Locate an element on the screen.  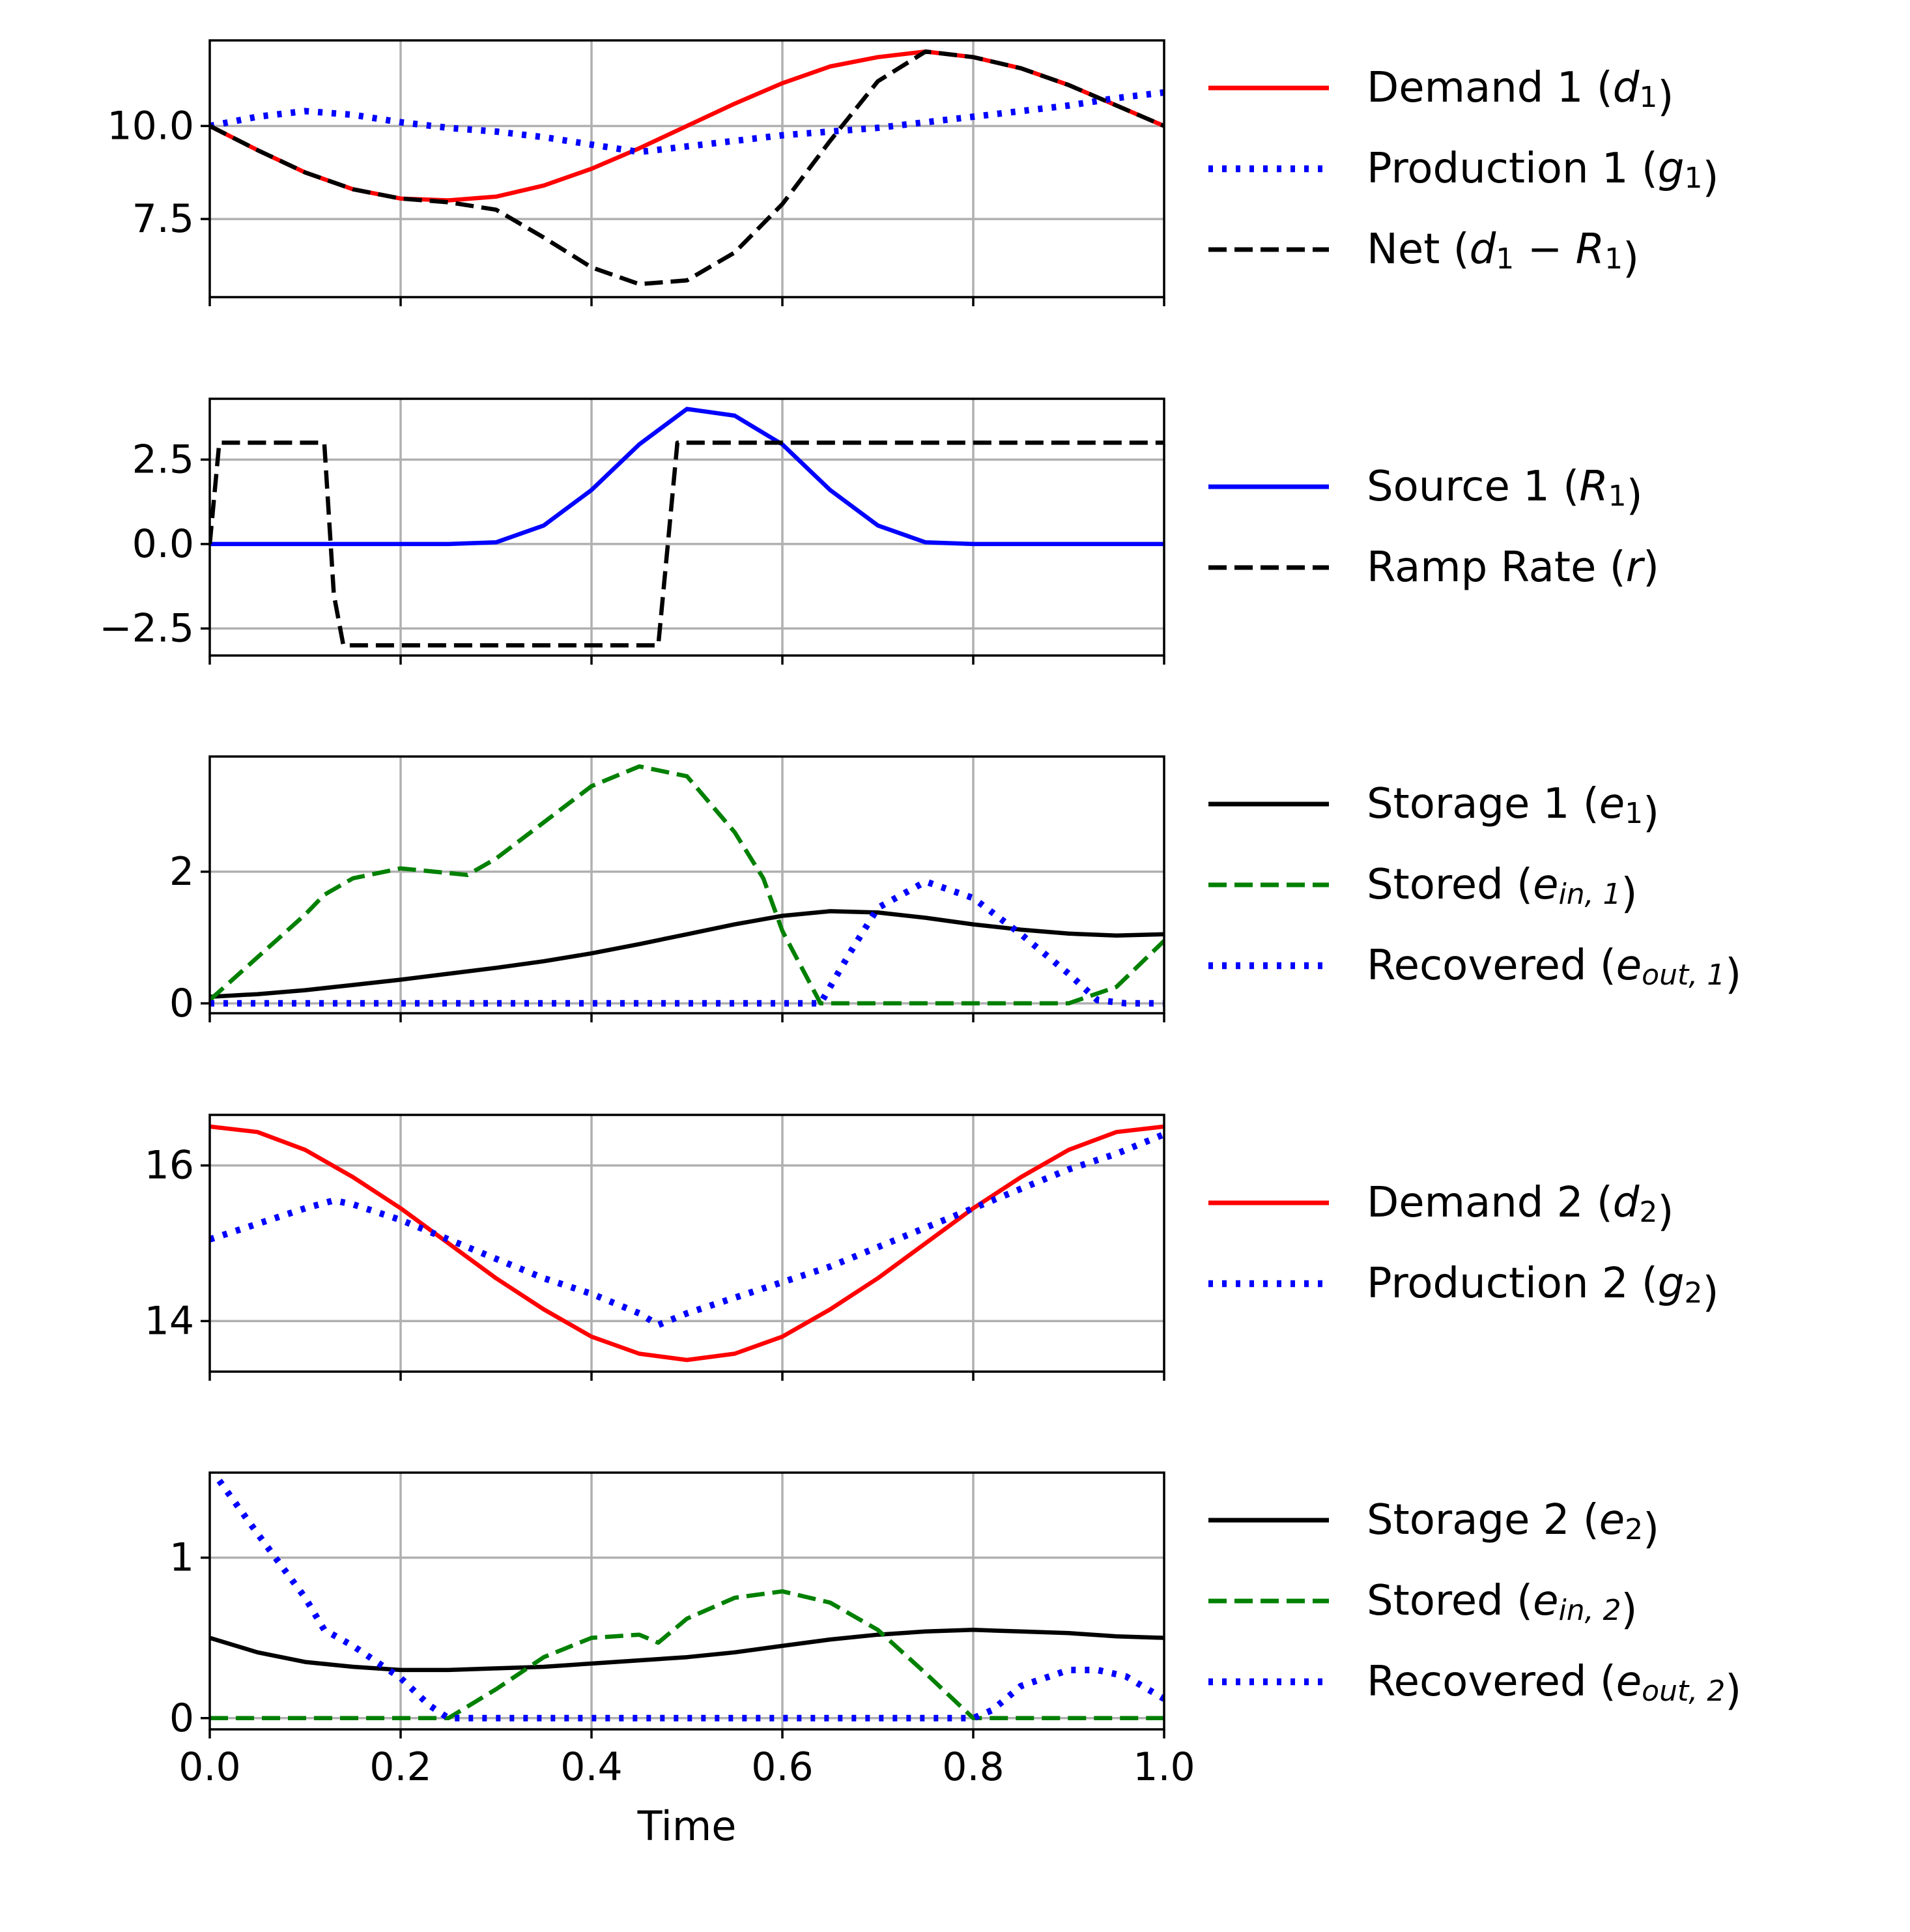
subplot-4: 14 16 Demand 2 (d2) Production 2 (g2) is located at coordinates (931, 1247).